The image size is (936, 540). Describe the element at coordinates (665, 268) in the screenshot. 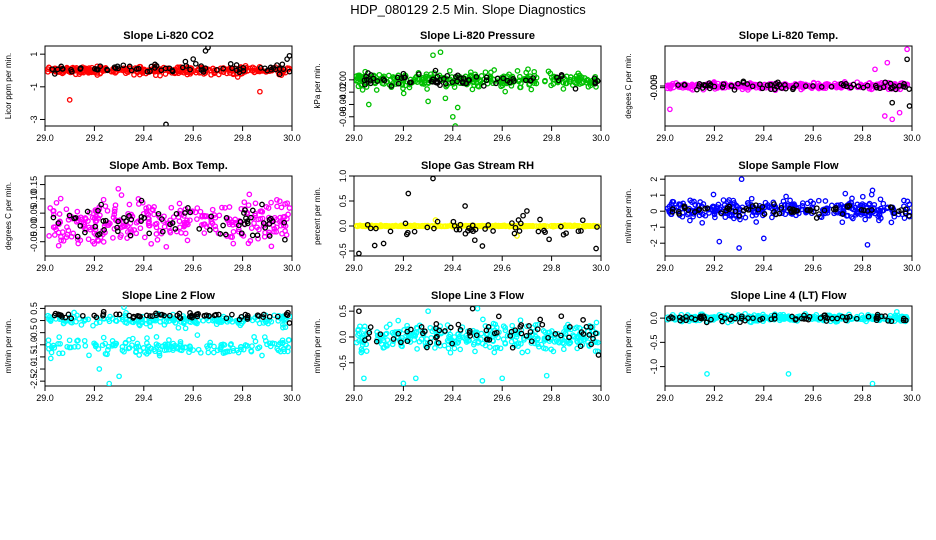

I see `x-tick-label: 29.0` at that location.